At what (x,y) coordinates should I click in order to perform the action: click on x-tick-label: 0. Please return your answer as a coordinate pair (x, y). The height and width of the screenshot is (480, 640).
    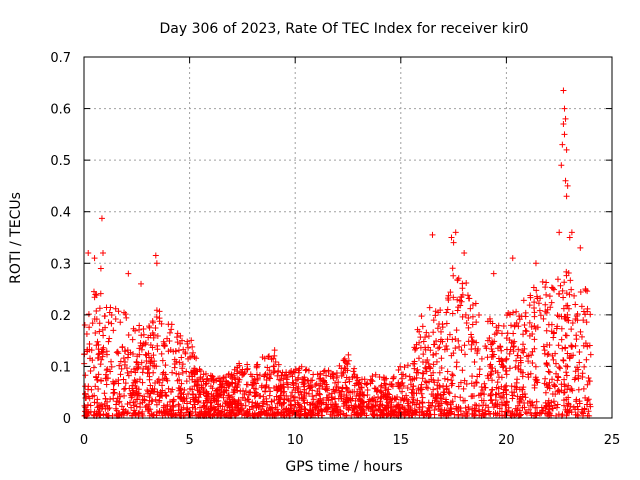
    Looking at the image, I should click on (84, 440).